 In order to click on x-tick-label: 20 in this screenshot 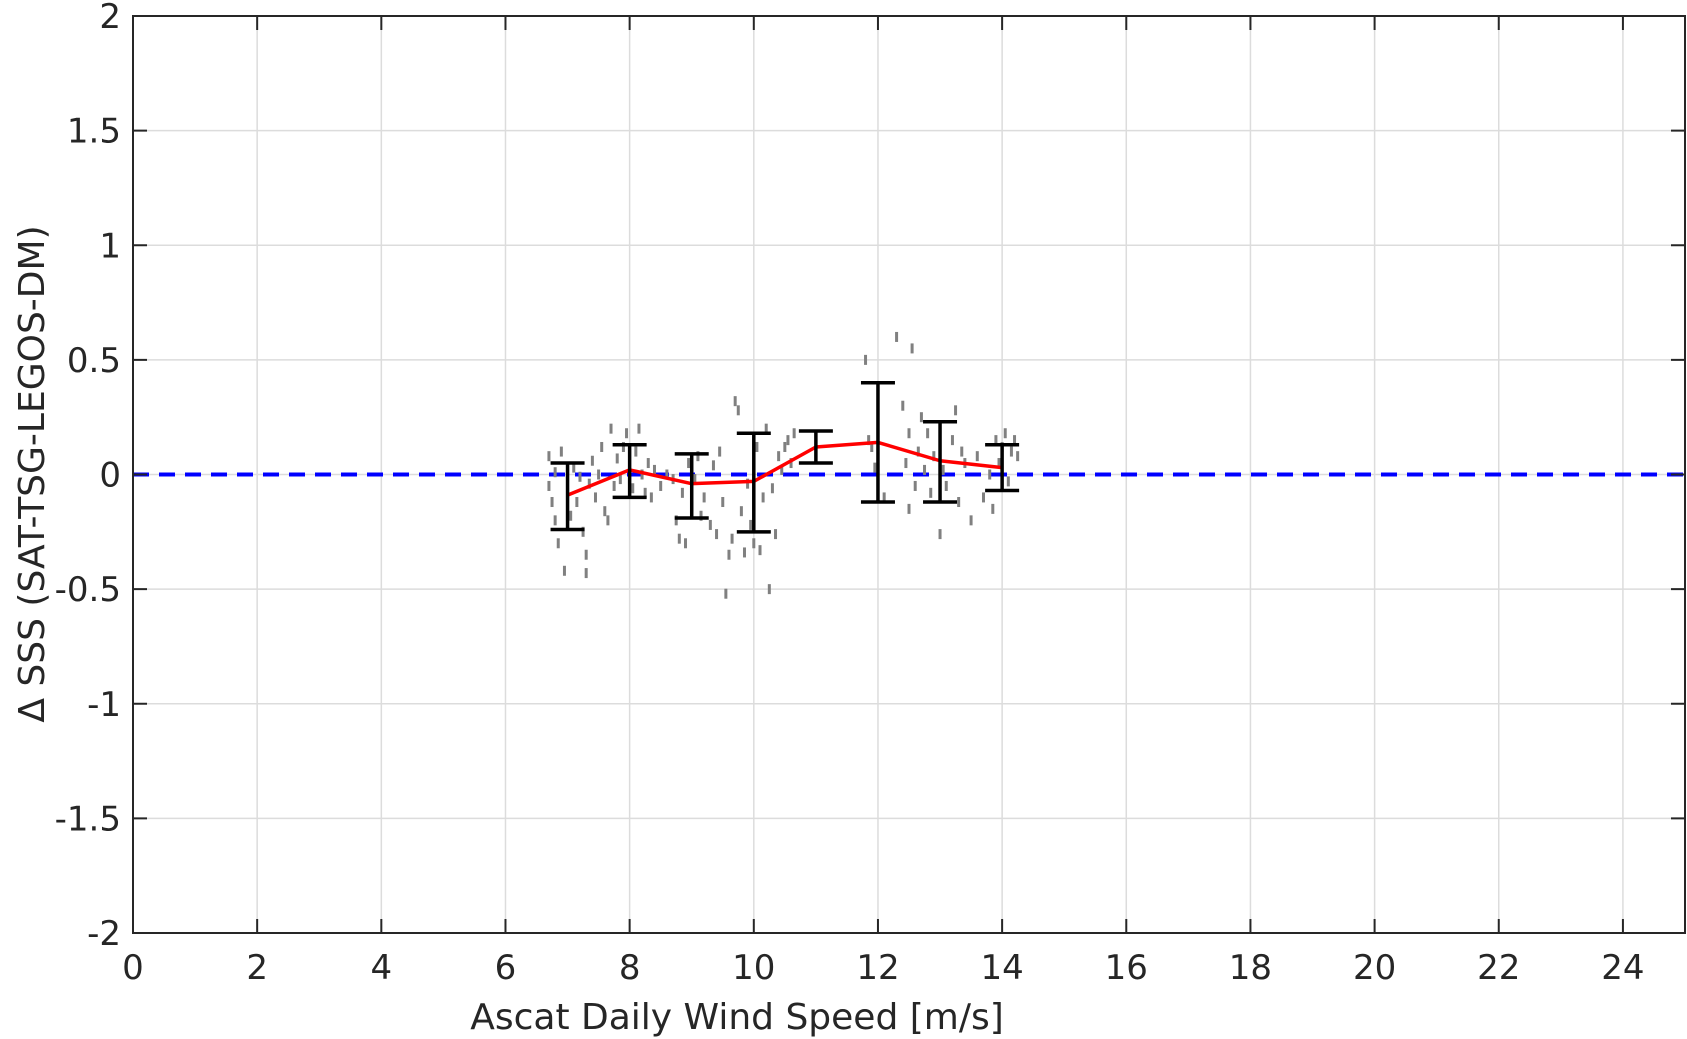, I will do `click(1374, 968)`.